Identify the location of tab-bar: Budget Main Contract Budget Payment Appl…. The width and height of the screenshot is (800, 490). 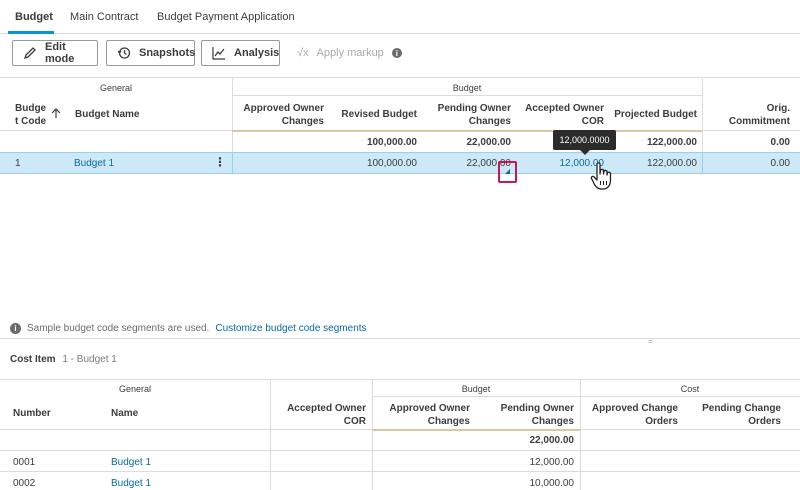
(400, 17).